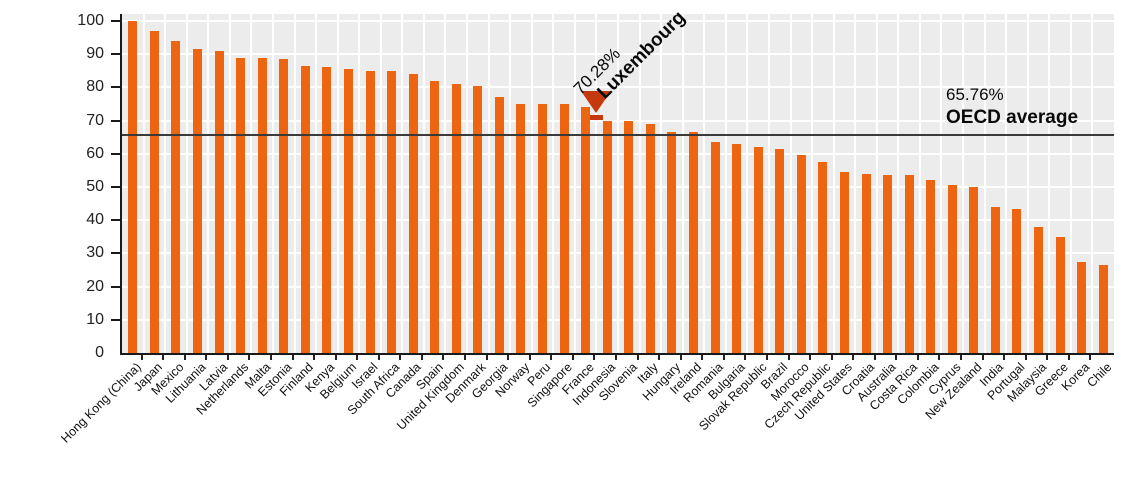  Describe the element at coordinates (1012, 106) in the screenshot. I see `oecd-average-annotation: 65.76% OECD average` at that location.